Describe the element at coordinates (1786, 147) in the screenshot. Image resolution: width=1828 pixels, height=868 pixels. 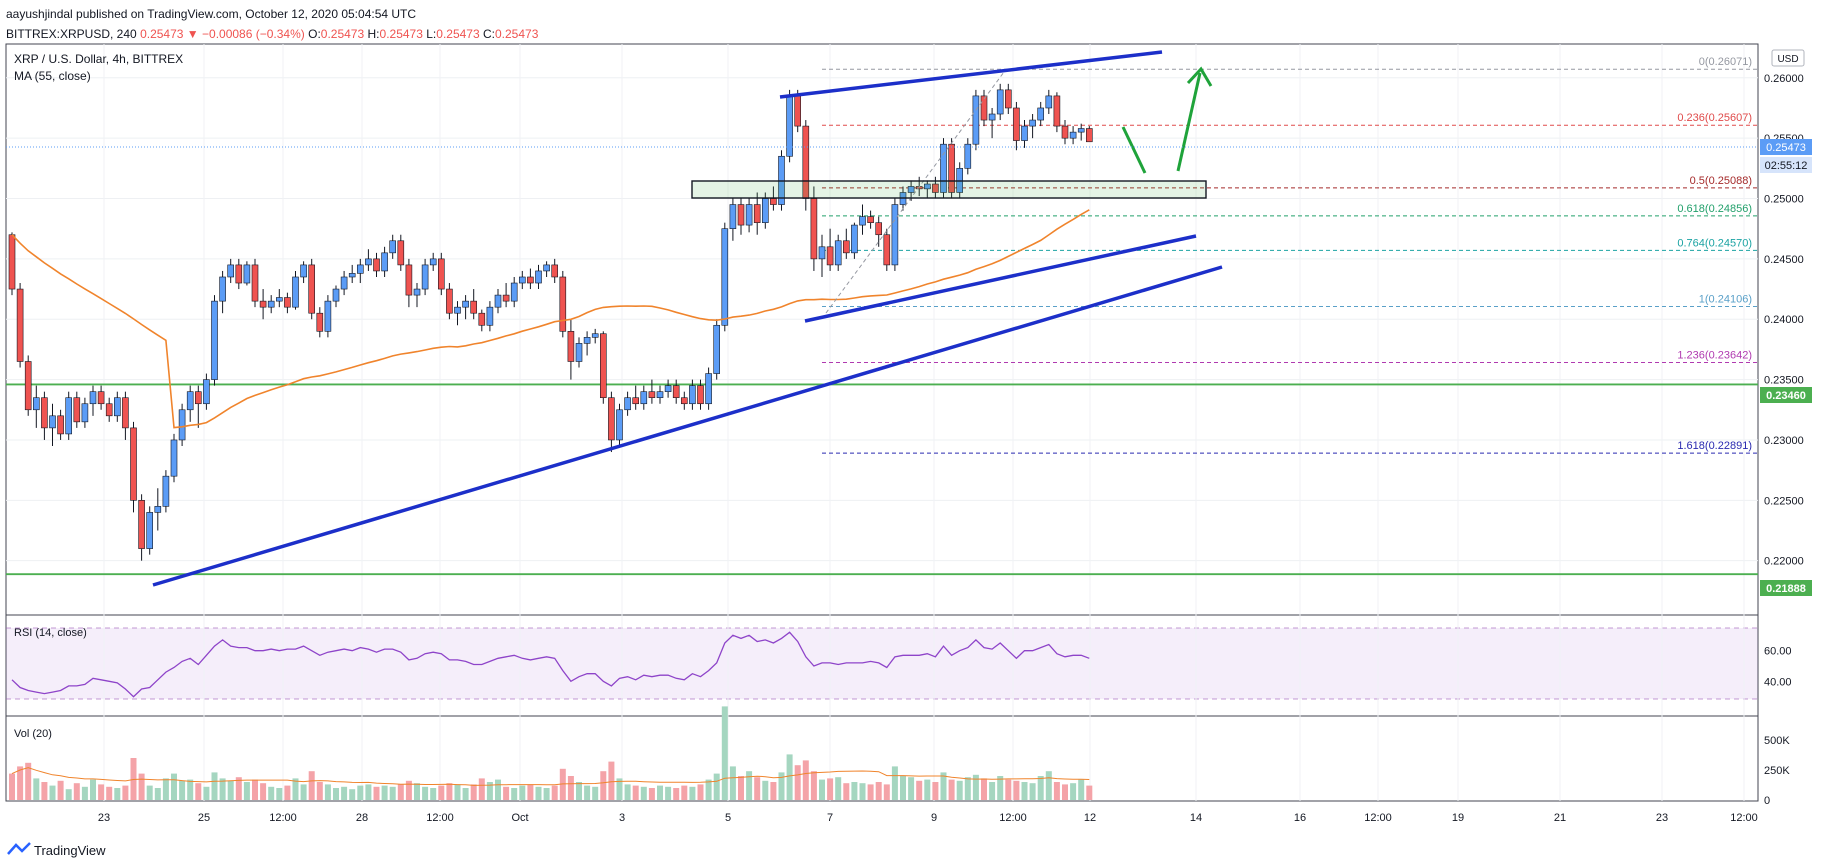
I see `price-badge` at that location.